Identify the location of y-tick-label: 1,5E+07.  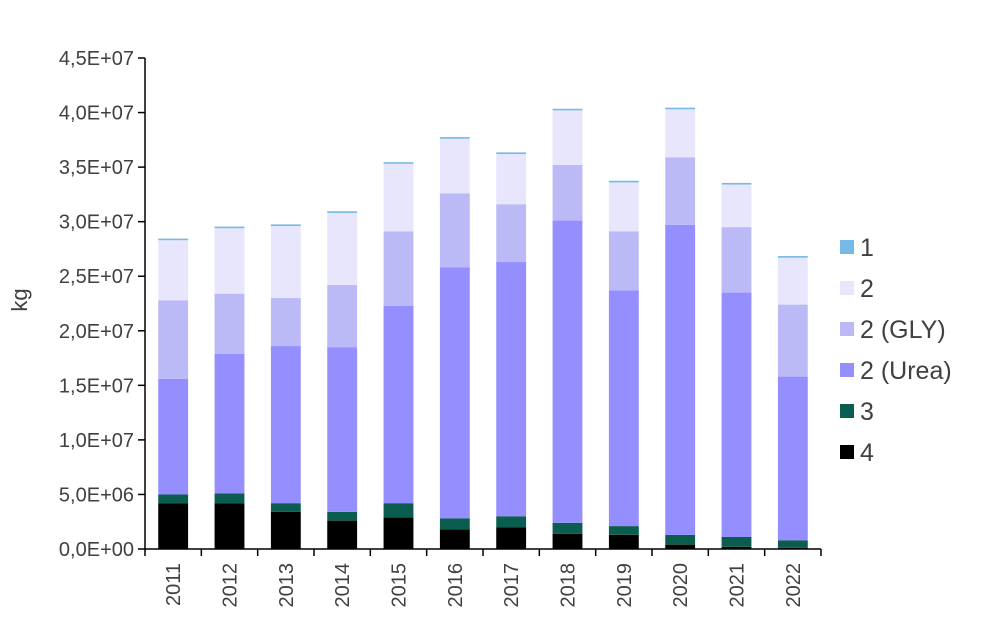
(96, 386).